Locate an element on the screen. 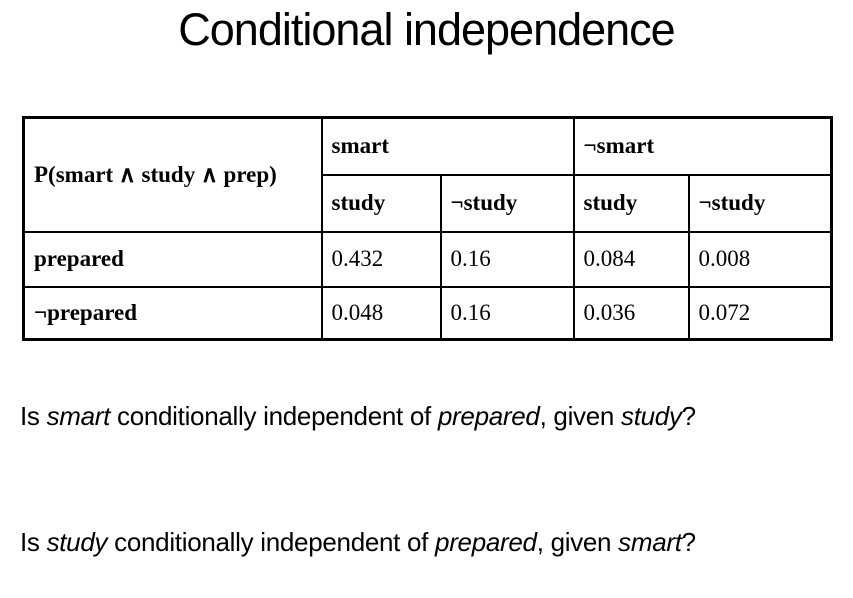 The height and width of the screenshot is (598, 853). group-header-smart: smart is located at coordinates (447, 146).